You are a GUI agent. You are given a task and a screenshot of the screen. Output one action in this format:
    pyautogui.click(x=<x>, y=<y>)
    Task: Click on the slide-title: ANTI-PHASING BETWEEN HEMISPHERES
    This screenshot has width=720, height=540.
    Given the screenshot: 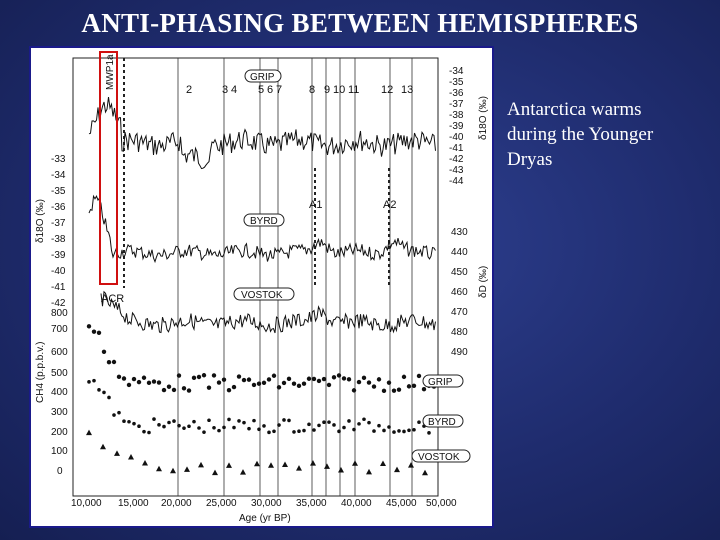 What is the action you would take?
    pyautogui.click(x=360, y=23)
    